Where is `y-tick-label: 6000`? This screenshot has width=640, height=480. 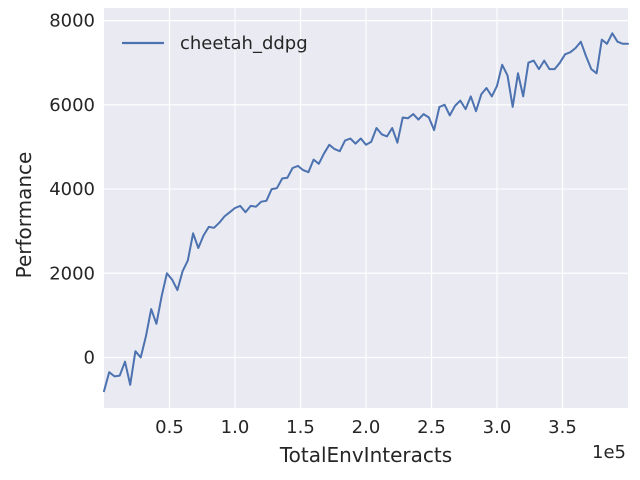 y-tick-label: 6000 is located at coordinates (72, 105).